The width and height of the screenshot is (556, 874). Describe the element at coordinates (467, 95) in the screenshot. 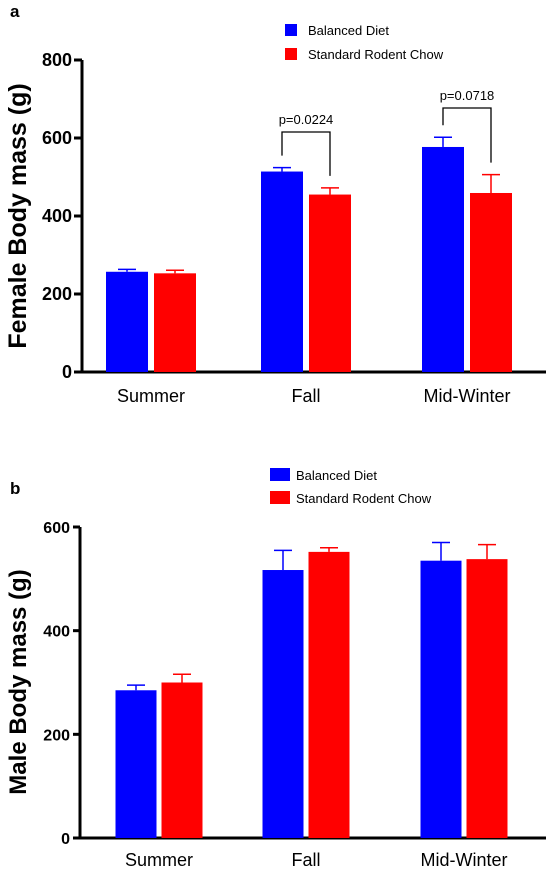

I see `significance-label: p=0.0718` at that location.